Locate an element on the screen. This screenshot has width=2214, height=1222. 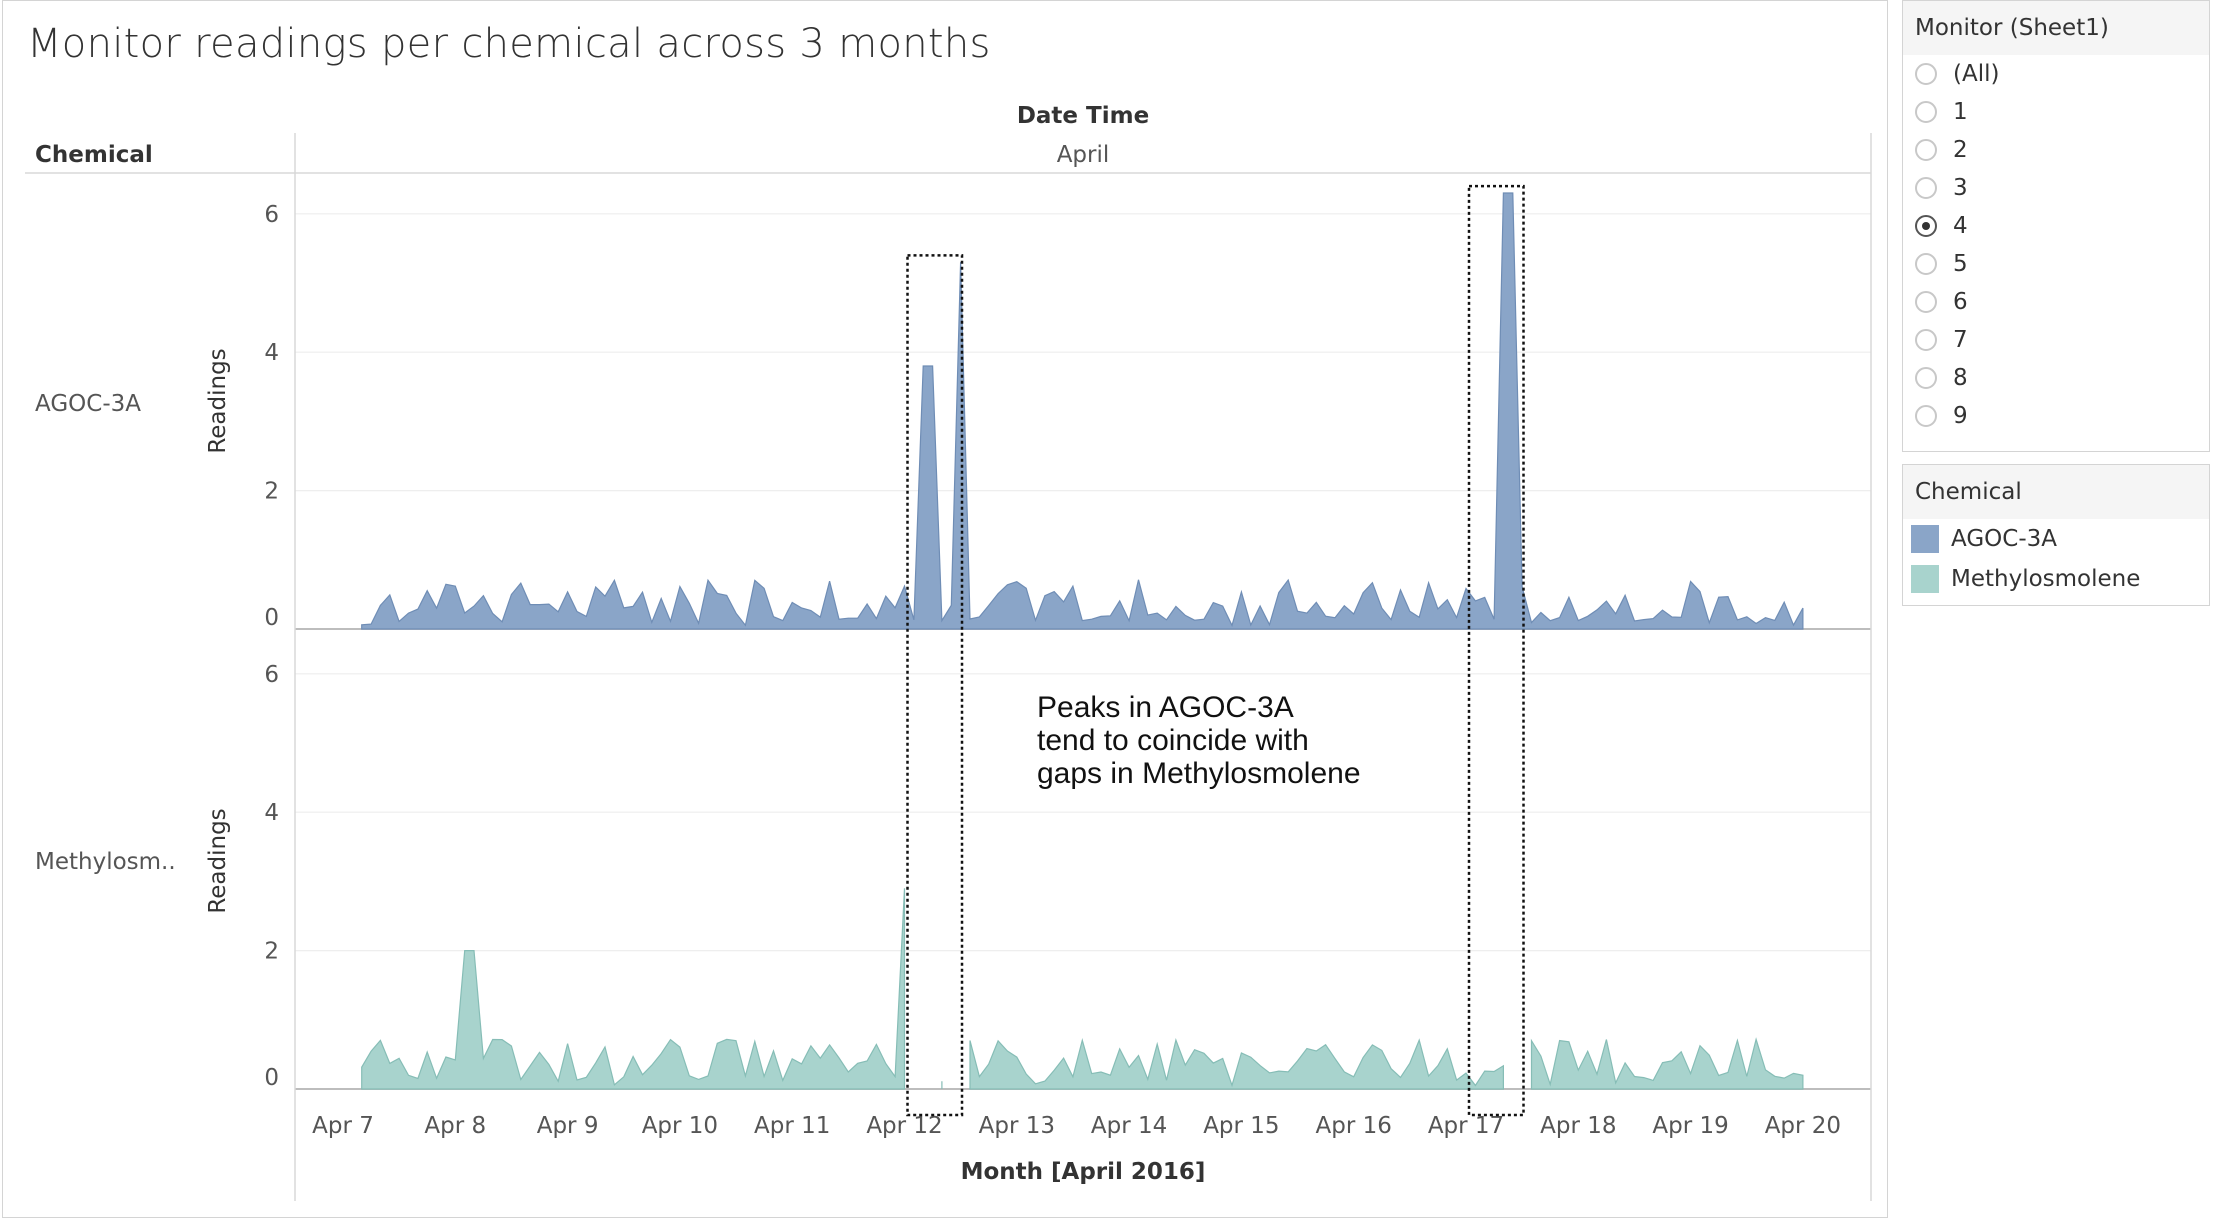
filter-option: 9 is located at coordinates (2056, 416).